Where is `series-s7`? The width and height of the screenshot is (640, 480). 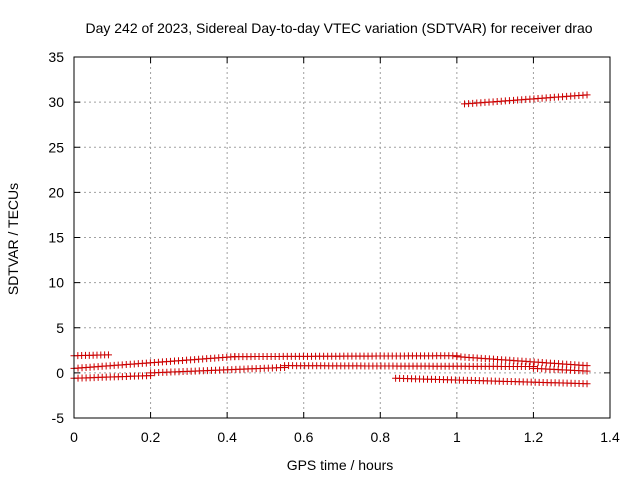
series-s7 is located at coordinates (409, 366).